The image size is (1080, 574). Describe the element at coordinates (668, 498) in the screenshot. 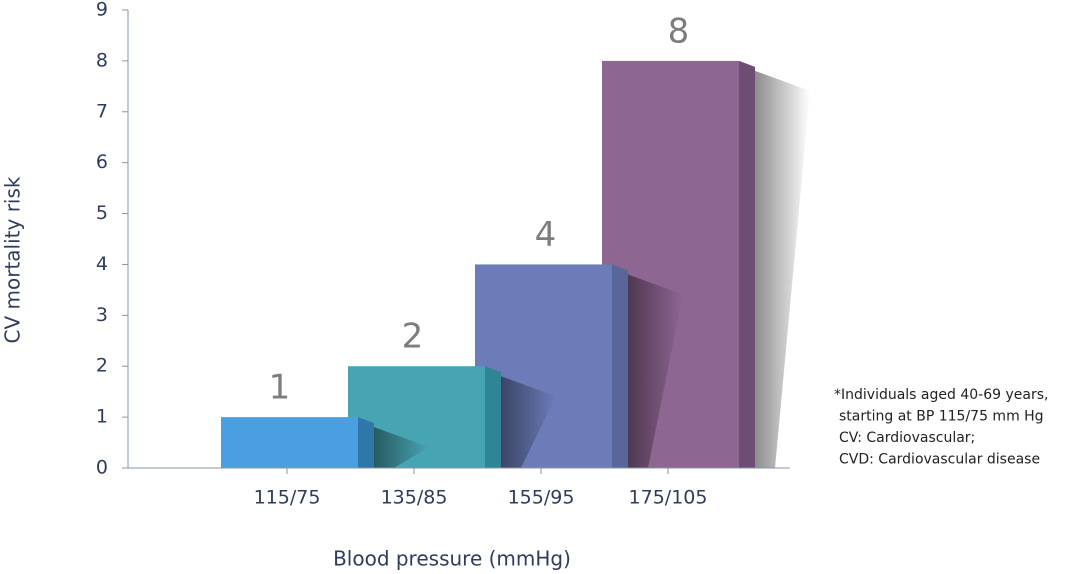

I see `x-tick-label: 175/105` at that location.